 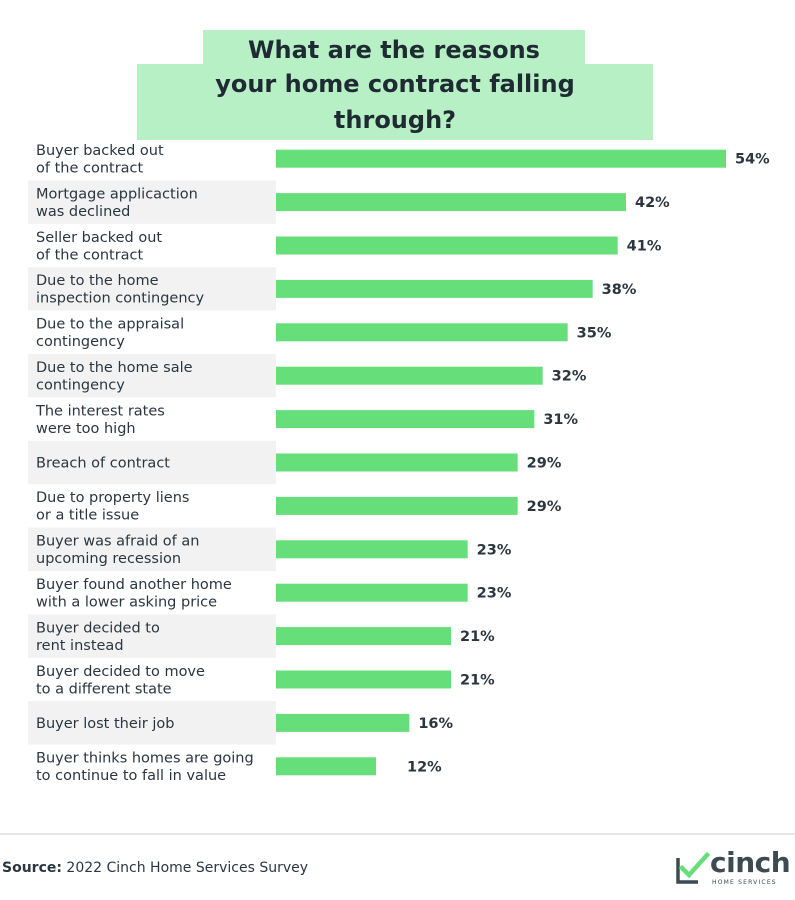 I want to click on value-label: 41%, so click(x=644, y=247).